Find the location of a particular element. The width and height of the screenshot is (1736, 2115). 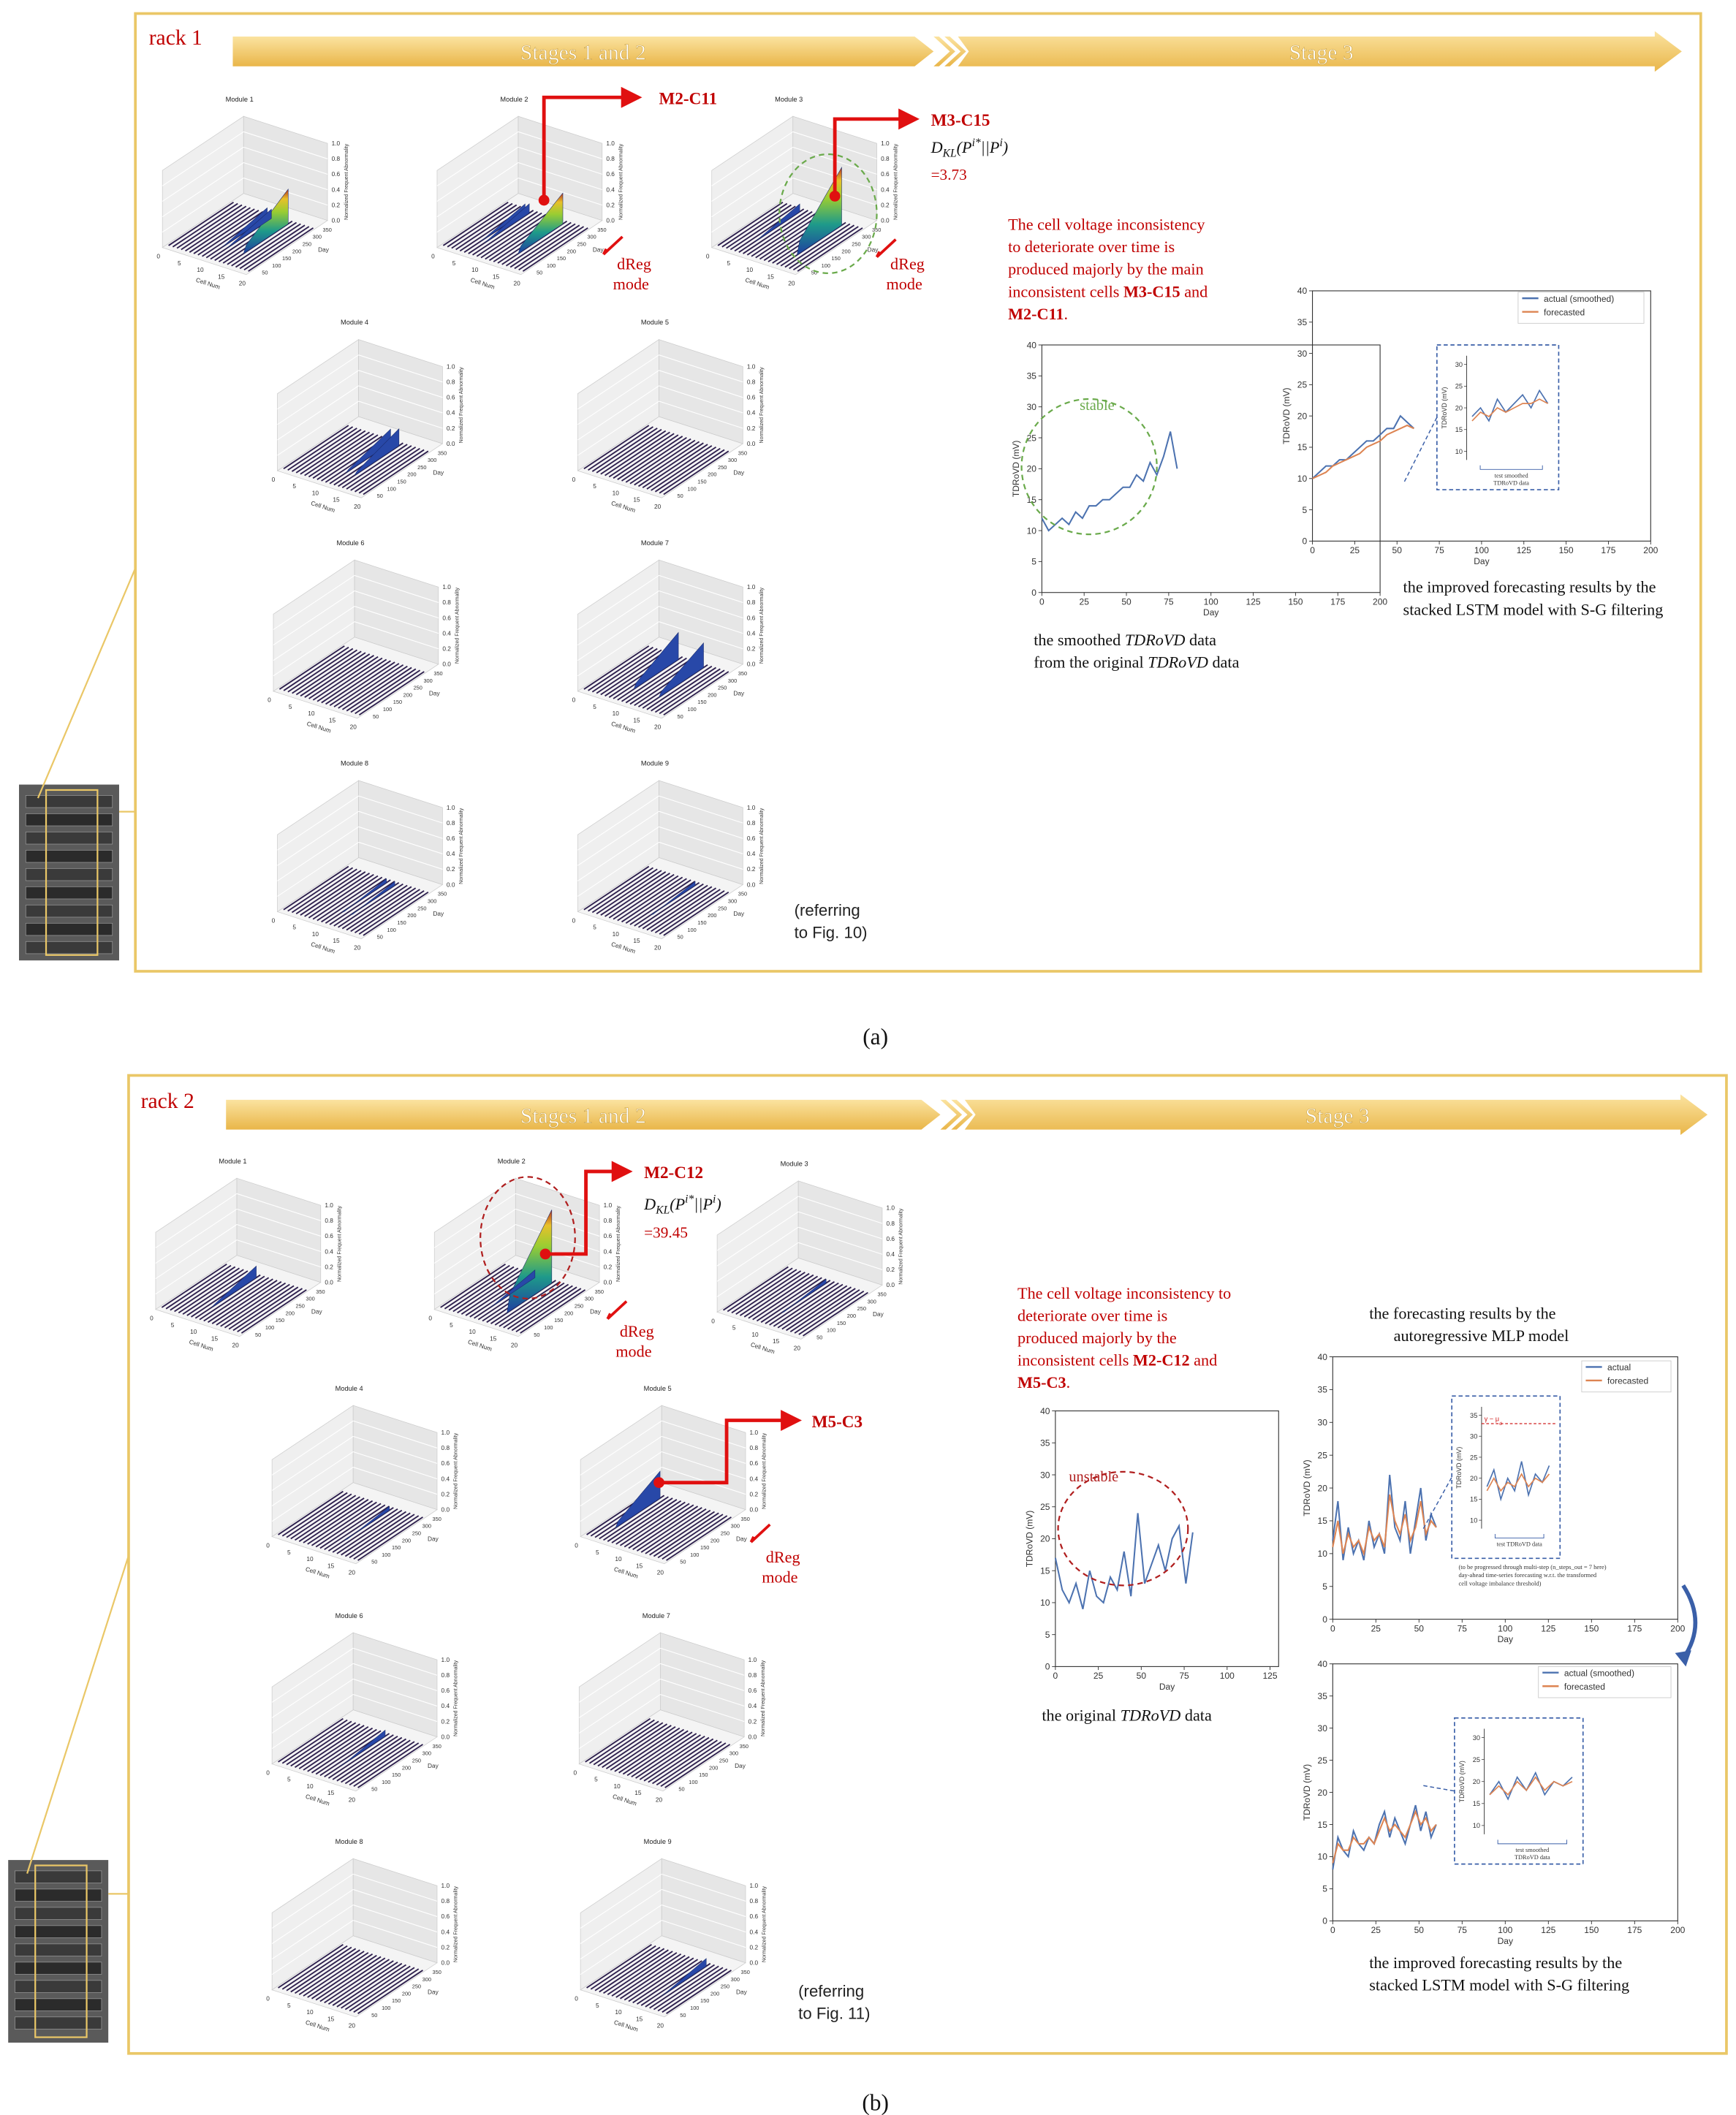

dreg-label: mode is located at coordinates (780, 1577).